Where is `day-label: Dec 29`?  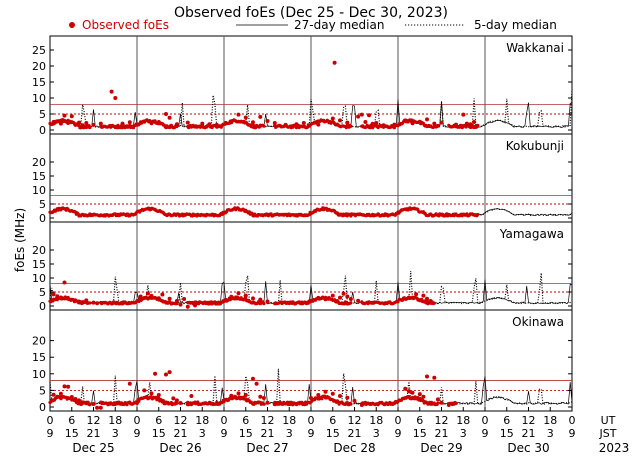 day-label: Dec 29 is located at coordinates (441, 448).